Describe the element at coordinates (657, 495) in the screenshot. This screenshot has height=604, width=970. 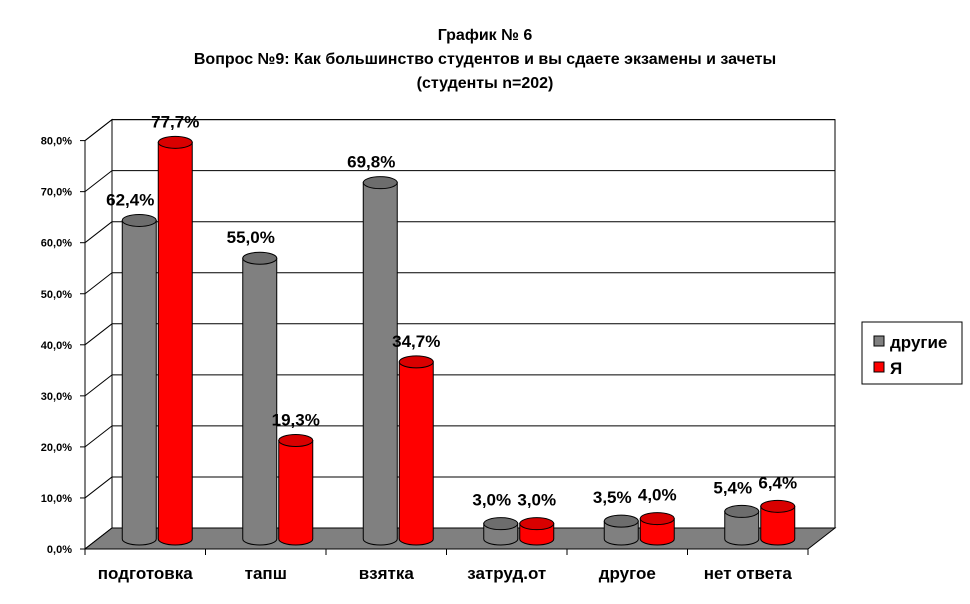
I see `data-label: 4,0%` at that location.